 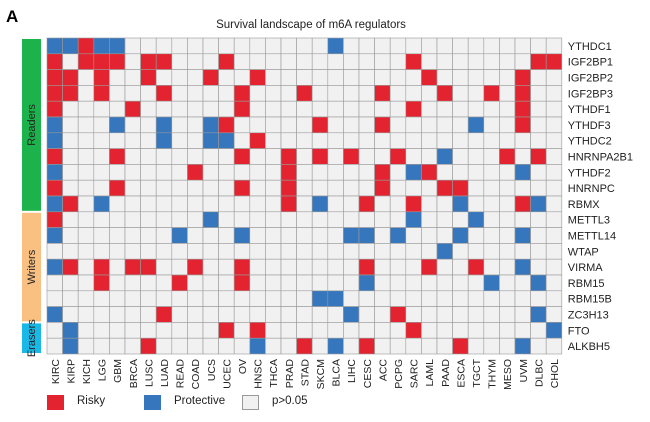 I want to click on heatmap-cell-ZC3H13-MESO, so click(x=507, y=314).